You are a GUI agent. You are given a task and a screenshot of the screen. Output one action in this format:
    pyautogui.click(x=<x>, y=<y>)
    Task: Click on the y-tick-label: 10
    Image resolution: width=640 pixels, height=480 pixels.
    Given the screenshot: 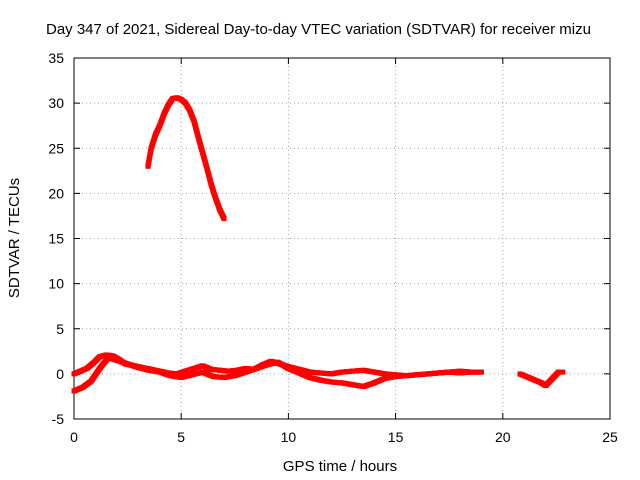 What is the action you would take?
    pyautogui.click(x=56, y=284)
    